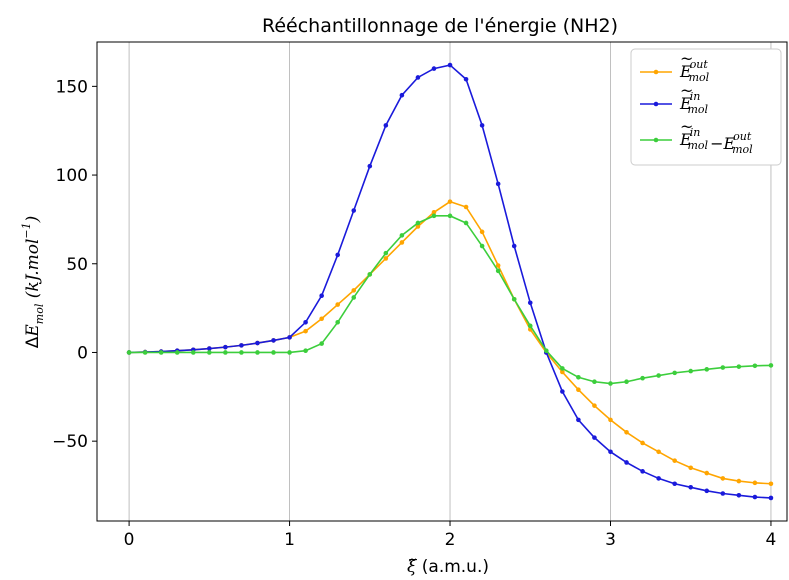  Describe the element at coordinates (716, 141) in the screenshot. I see `legend-label-2: Ein mol −Eout mol` at that location.